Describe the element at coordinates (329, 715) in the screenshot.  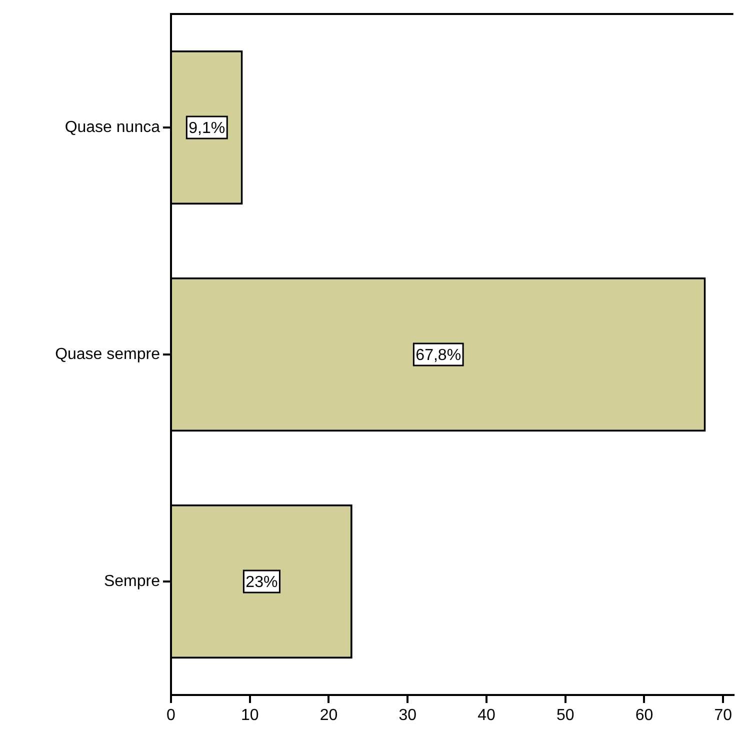
I see `x-tick-label: 20` at that location.